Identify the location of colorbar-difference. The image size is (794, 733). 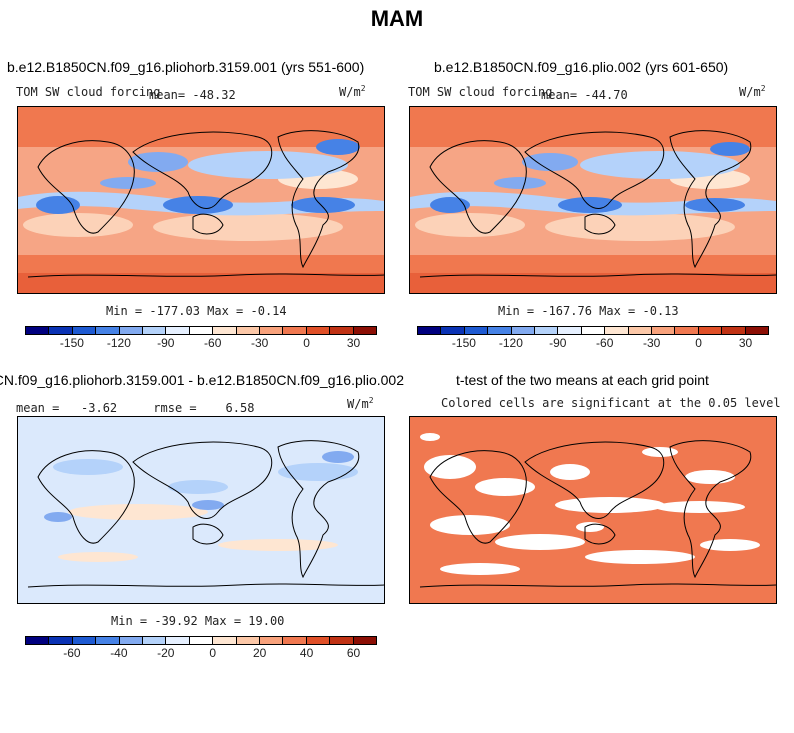
(201, 640).